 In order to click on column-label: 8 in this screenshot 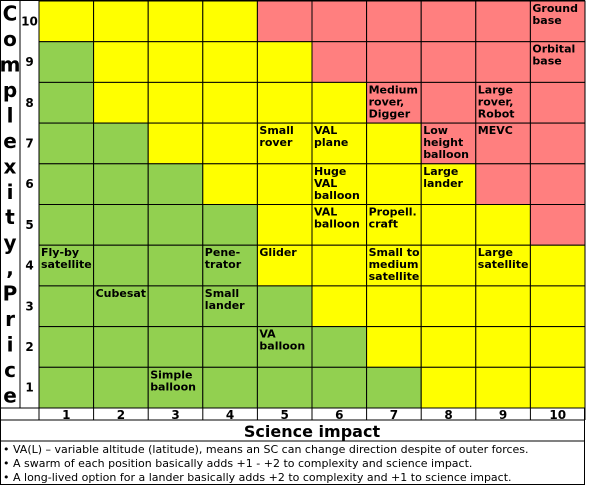, I will do `click(448, 415)`.